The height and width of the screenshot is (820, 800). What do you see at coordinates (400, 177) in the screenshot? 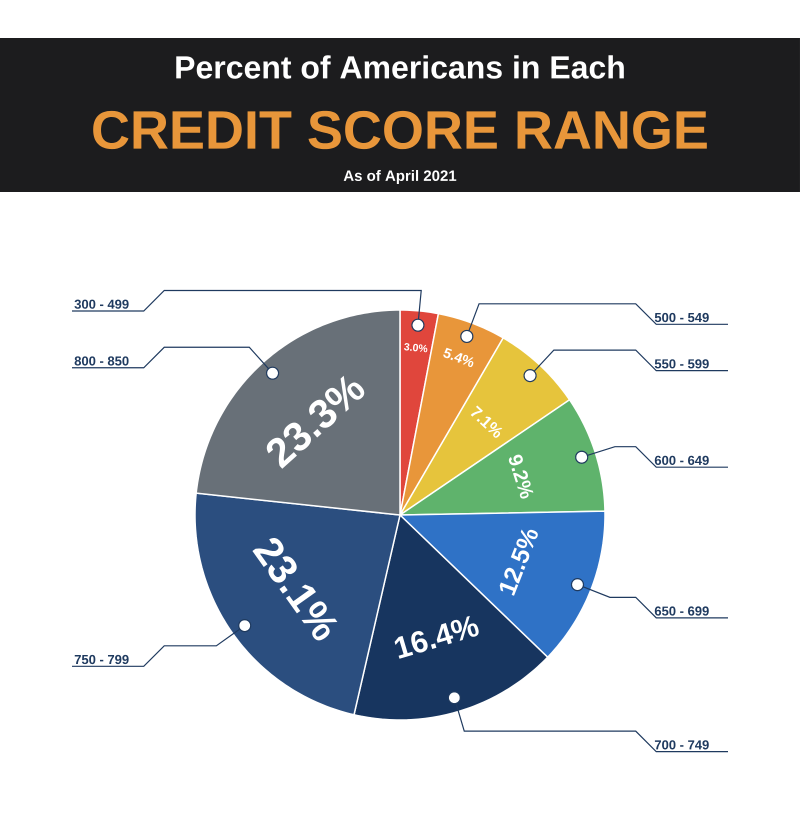
I see `text: As of April 2021` at bounding box center [400, 177].